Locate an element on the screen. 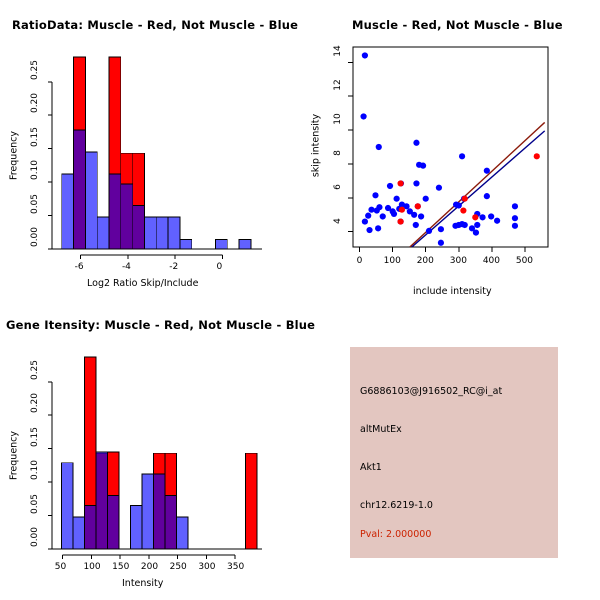 The image size is (600, 600). scatter-xtick-1: 100 is located at coordinates (392, 261).